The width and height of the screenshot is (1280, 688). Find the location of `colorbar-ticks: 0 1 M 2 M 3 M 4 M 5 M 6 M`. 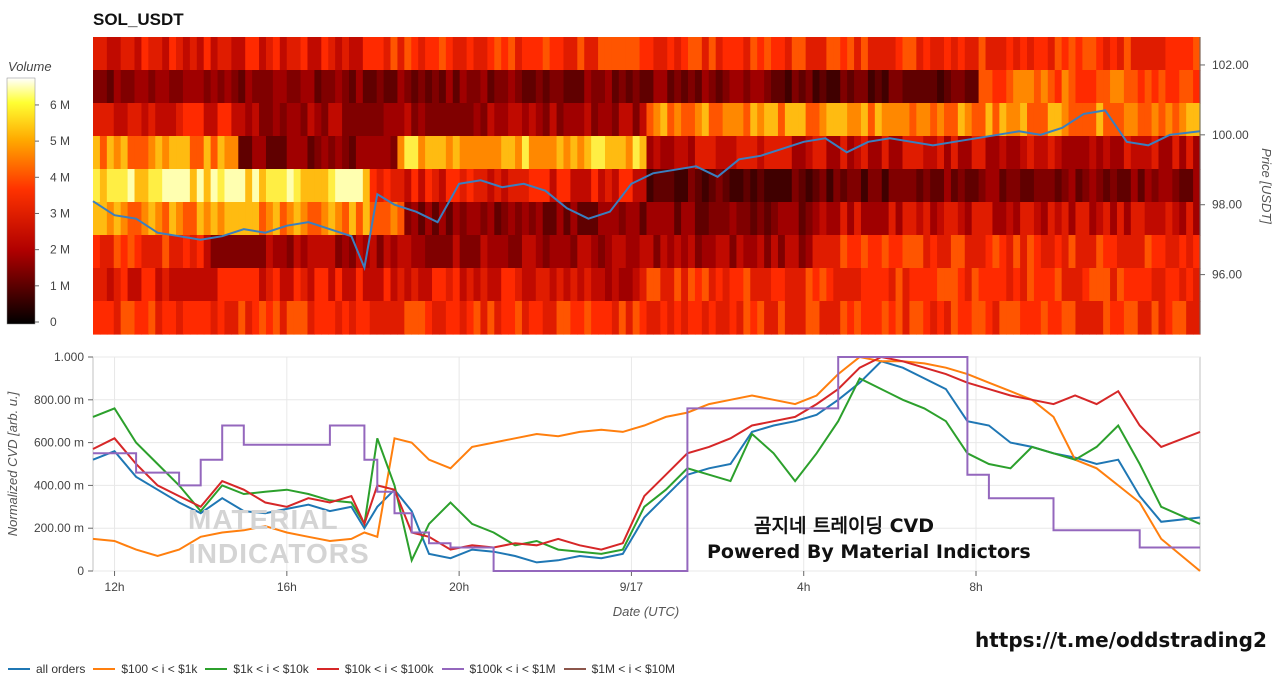

colorbar-ticks: 0 1 M 2 M 3 M 4 M 5 M 6 M is located at coordinates (52, 213).